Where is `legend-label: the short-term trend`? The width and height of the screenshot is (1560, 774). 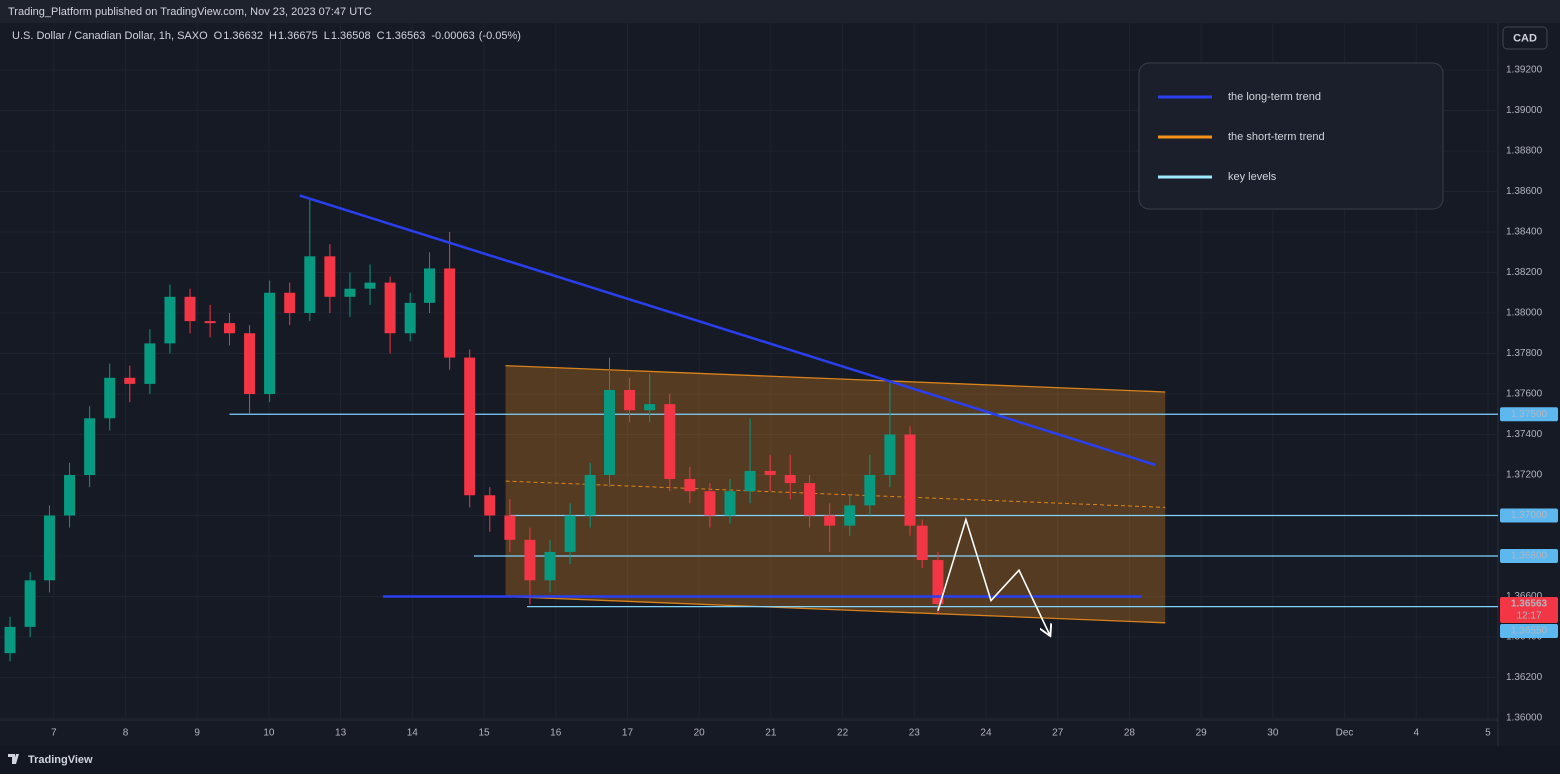
legend-label: the short-term trend is located at coordinates (1276, 137).